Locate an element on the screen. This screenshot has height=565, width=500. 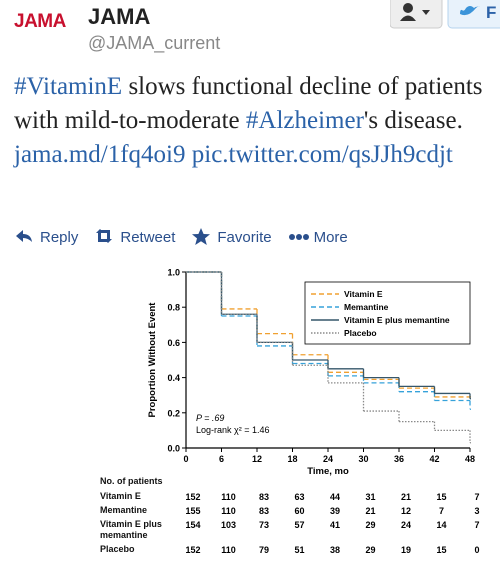
follow-button is located at coordinates (473, 14).